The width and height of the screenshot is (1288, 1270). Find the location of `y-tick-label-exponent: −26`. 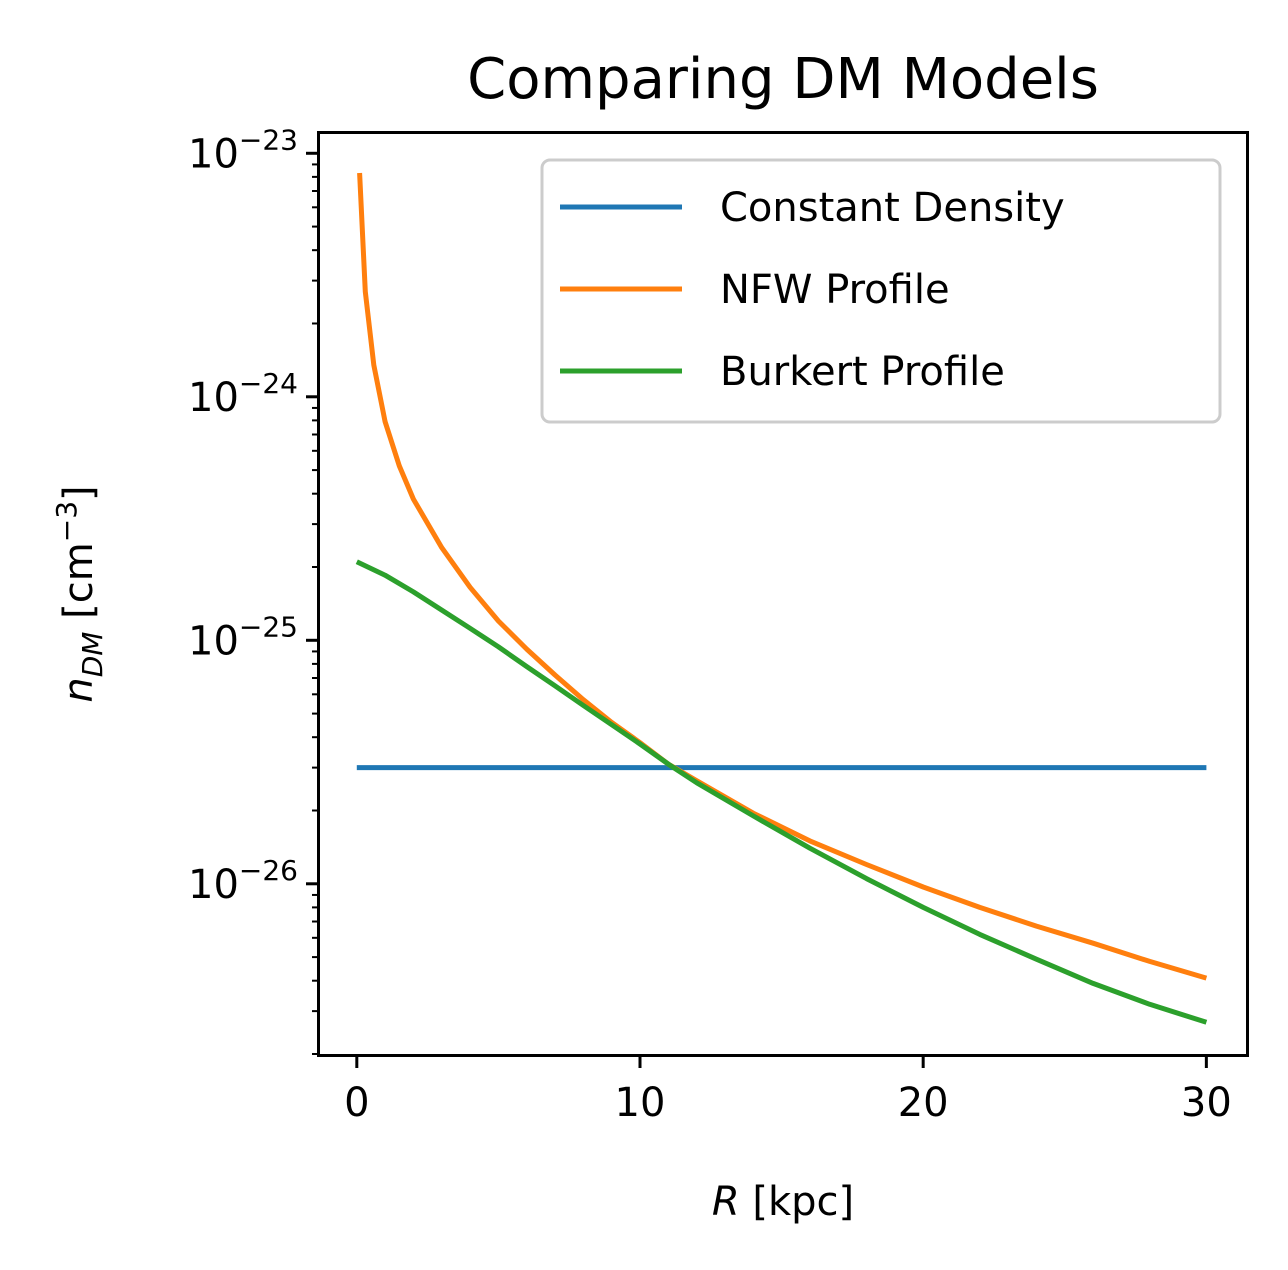

y-tick-label-exponent: −26 is located at coordinates (268, 870).